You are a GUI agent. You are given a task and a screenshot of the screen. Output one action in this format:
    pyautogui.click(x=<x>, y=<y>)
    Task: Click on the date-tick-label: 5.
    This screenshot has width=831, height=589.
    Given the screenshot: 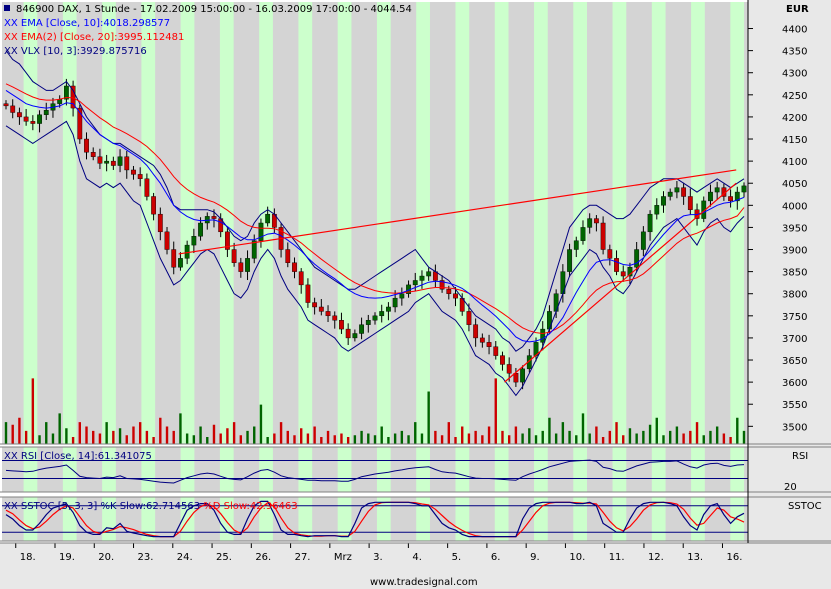 What is the action you would take?
    pyautogui.click(x=457, y=557)
    